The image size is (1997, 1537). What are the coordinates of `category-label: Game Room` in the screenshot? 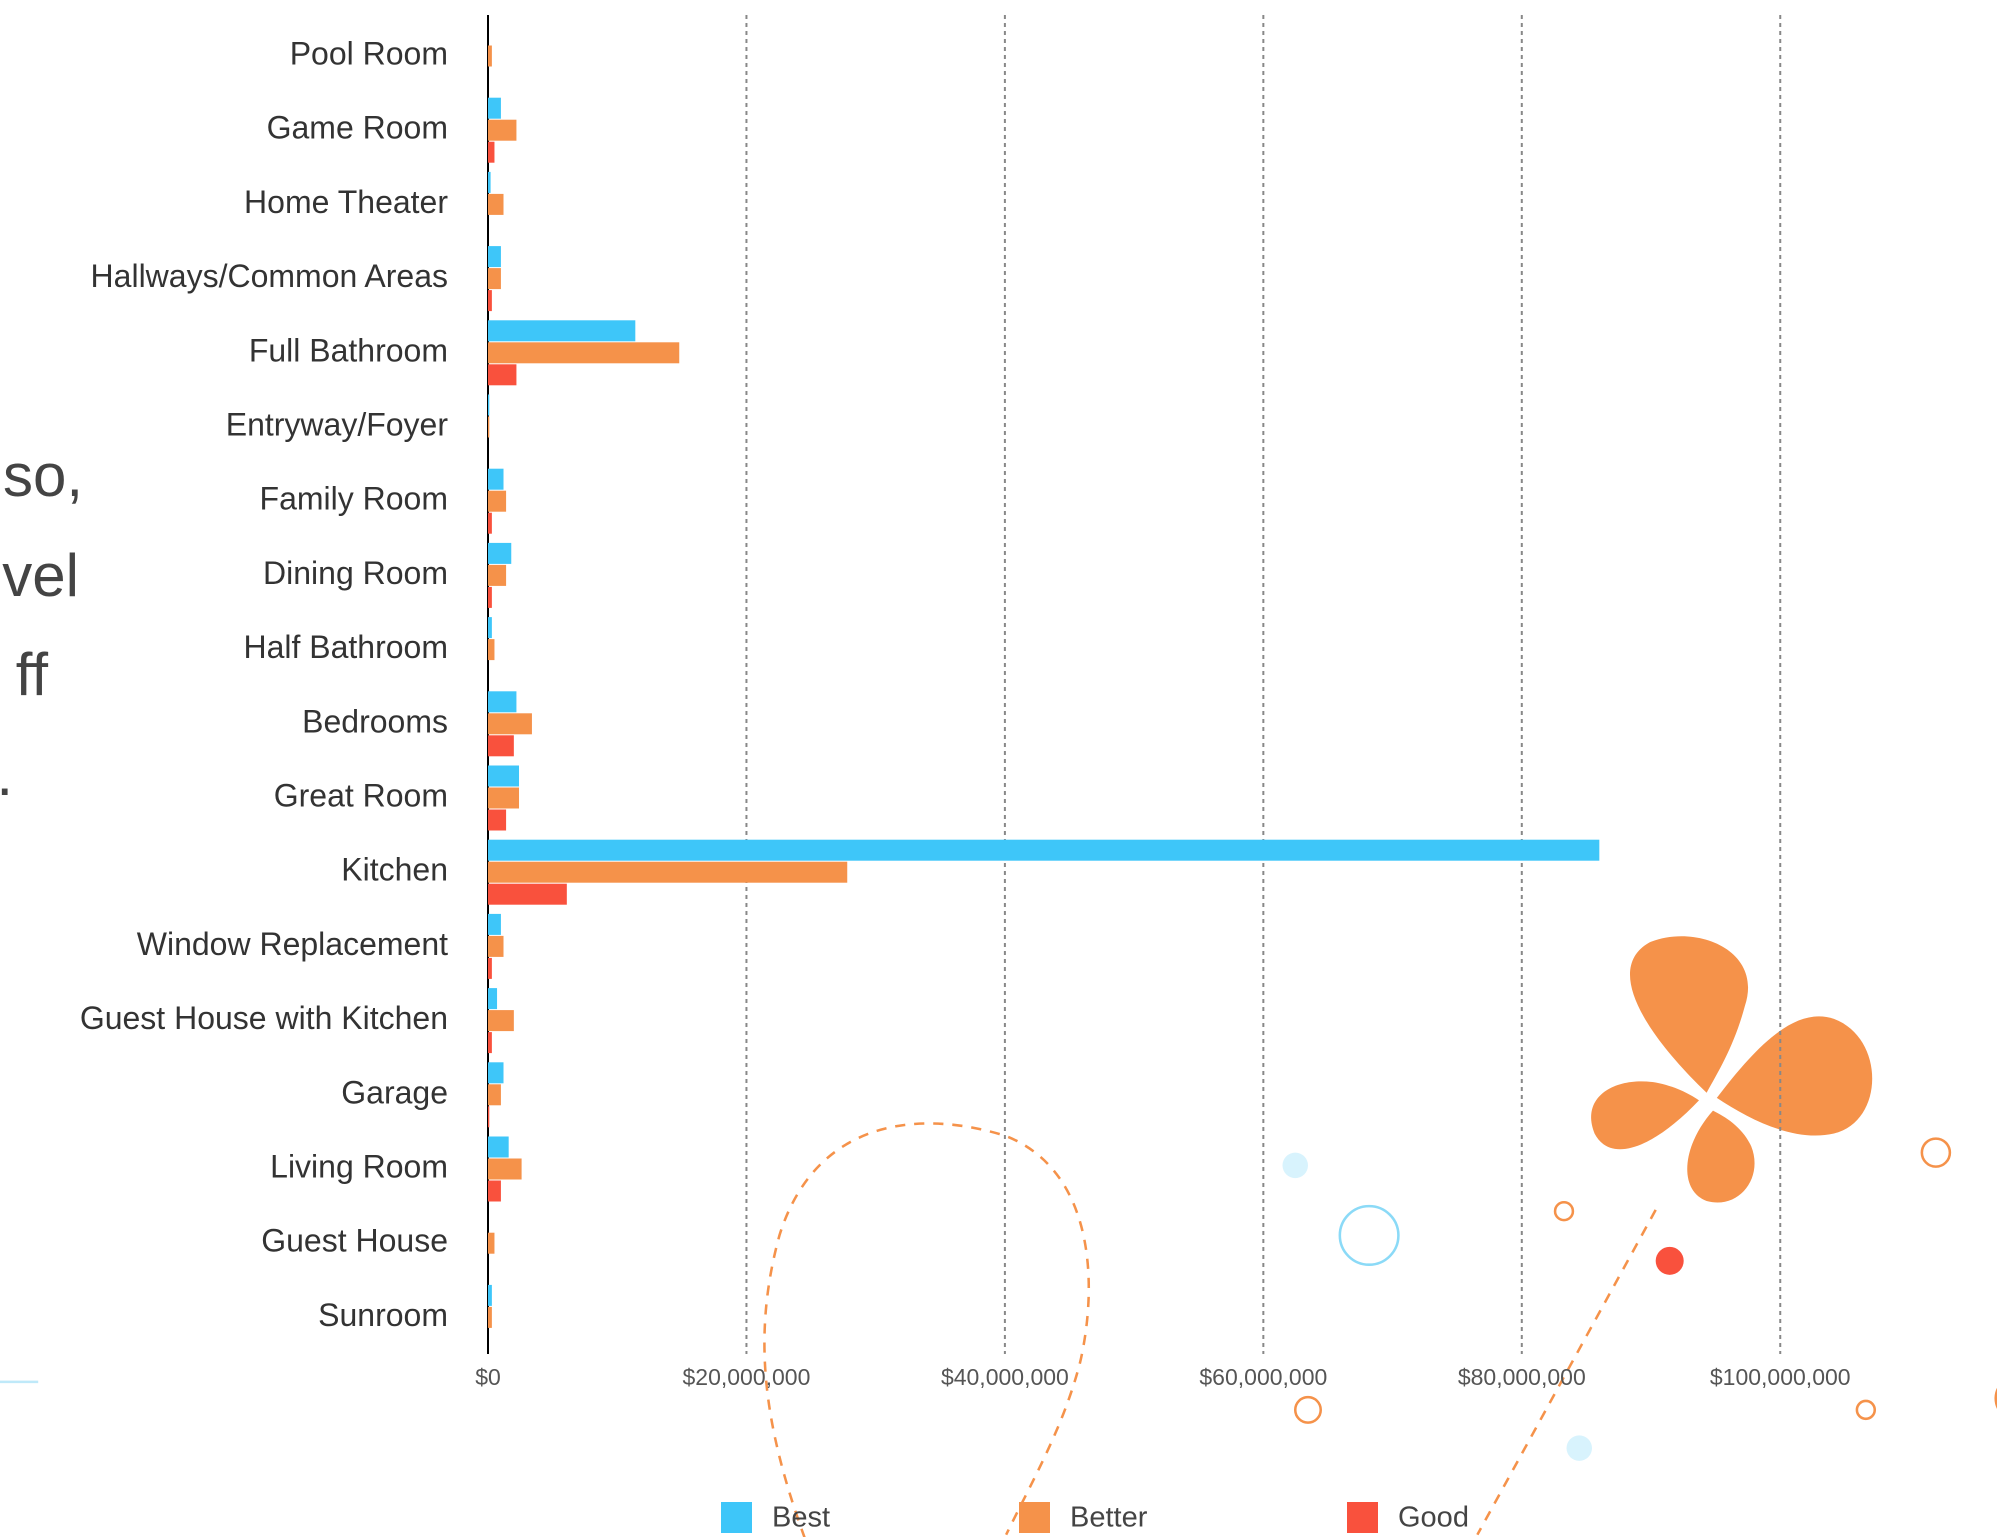 It's located at (357, 128).